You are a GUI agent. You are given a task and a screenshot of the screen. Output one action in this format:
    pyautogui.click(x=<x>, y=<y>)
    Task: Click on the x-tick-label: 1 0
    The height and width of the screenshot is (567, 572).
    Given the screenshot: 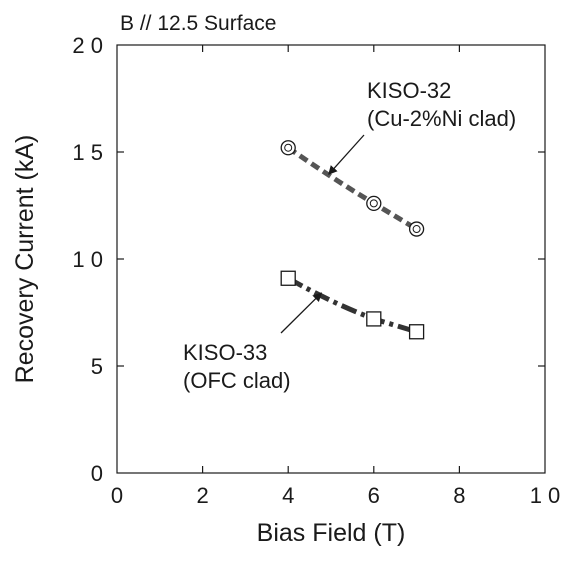 What is the action you would take?
    pyautogui.click(x=545, y=495)
    